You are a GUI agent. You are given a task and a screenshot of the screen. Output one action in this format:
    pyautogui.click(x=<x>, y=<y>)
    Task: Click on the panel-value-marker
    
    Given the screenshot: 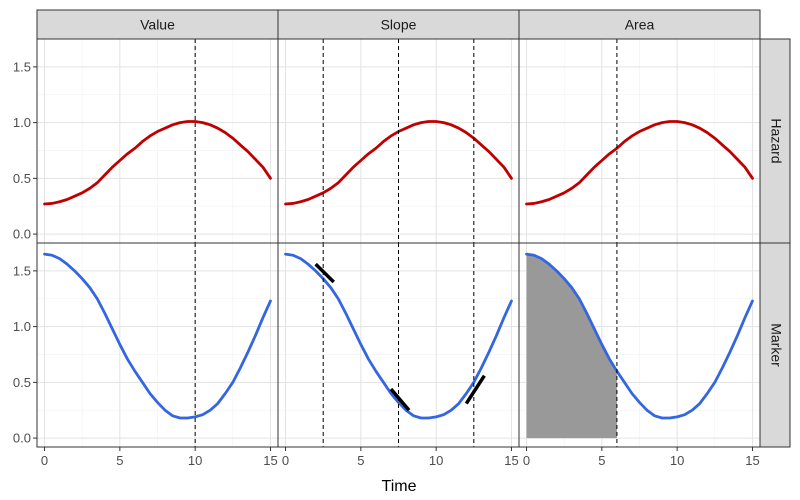 What is the action you would take?
    pyautogui.click(x=157, y=345)
    